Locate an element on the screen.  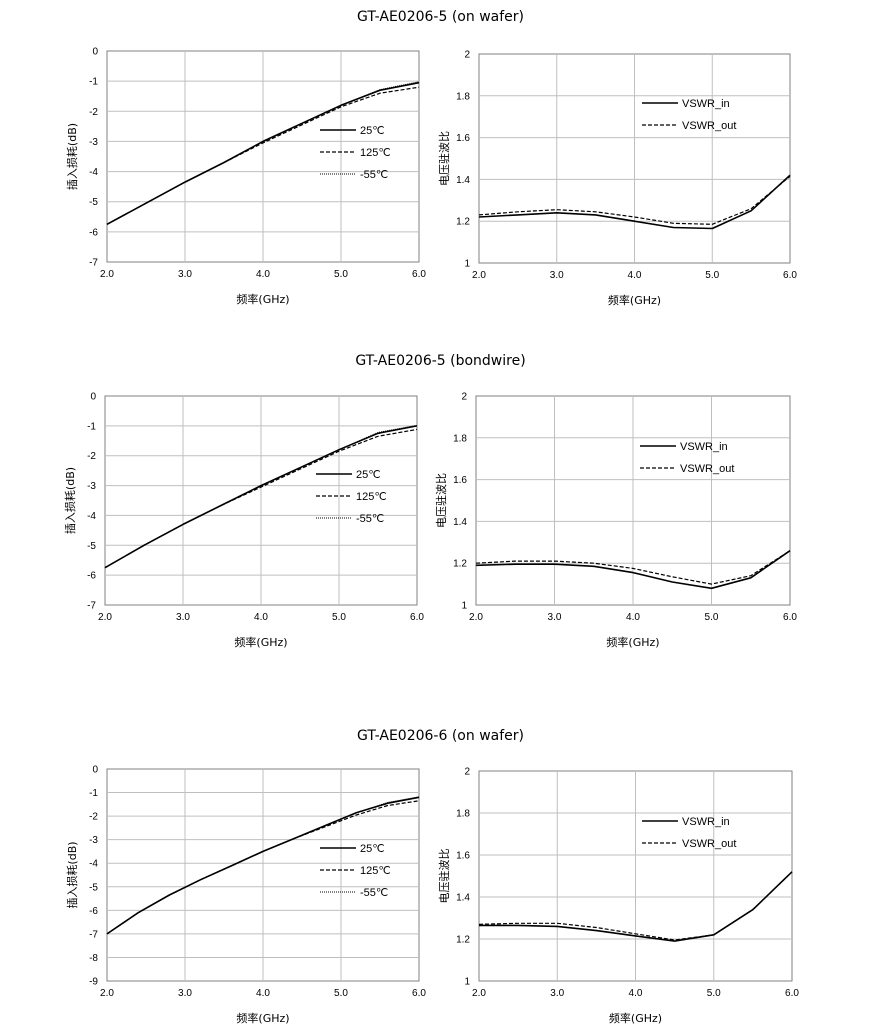
y-tick-label: -9 is located at coordinates (93, 982).